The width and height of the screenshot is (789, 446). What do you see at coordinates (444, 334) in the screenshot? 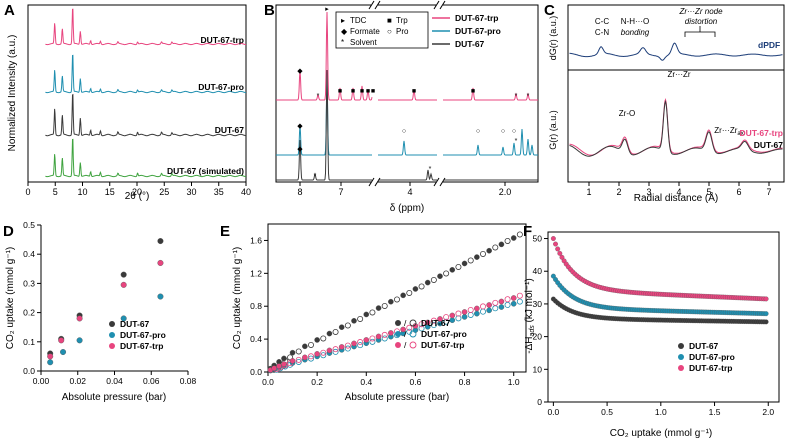
I see `legend-label-DUT-67-pro: DUT-67-pro` at bounding box center [444, 334].